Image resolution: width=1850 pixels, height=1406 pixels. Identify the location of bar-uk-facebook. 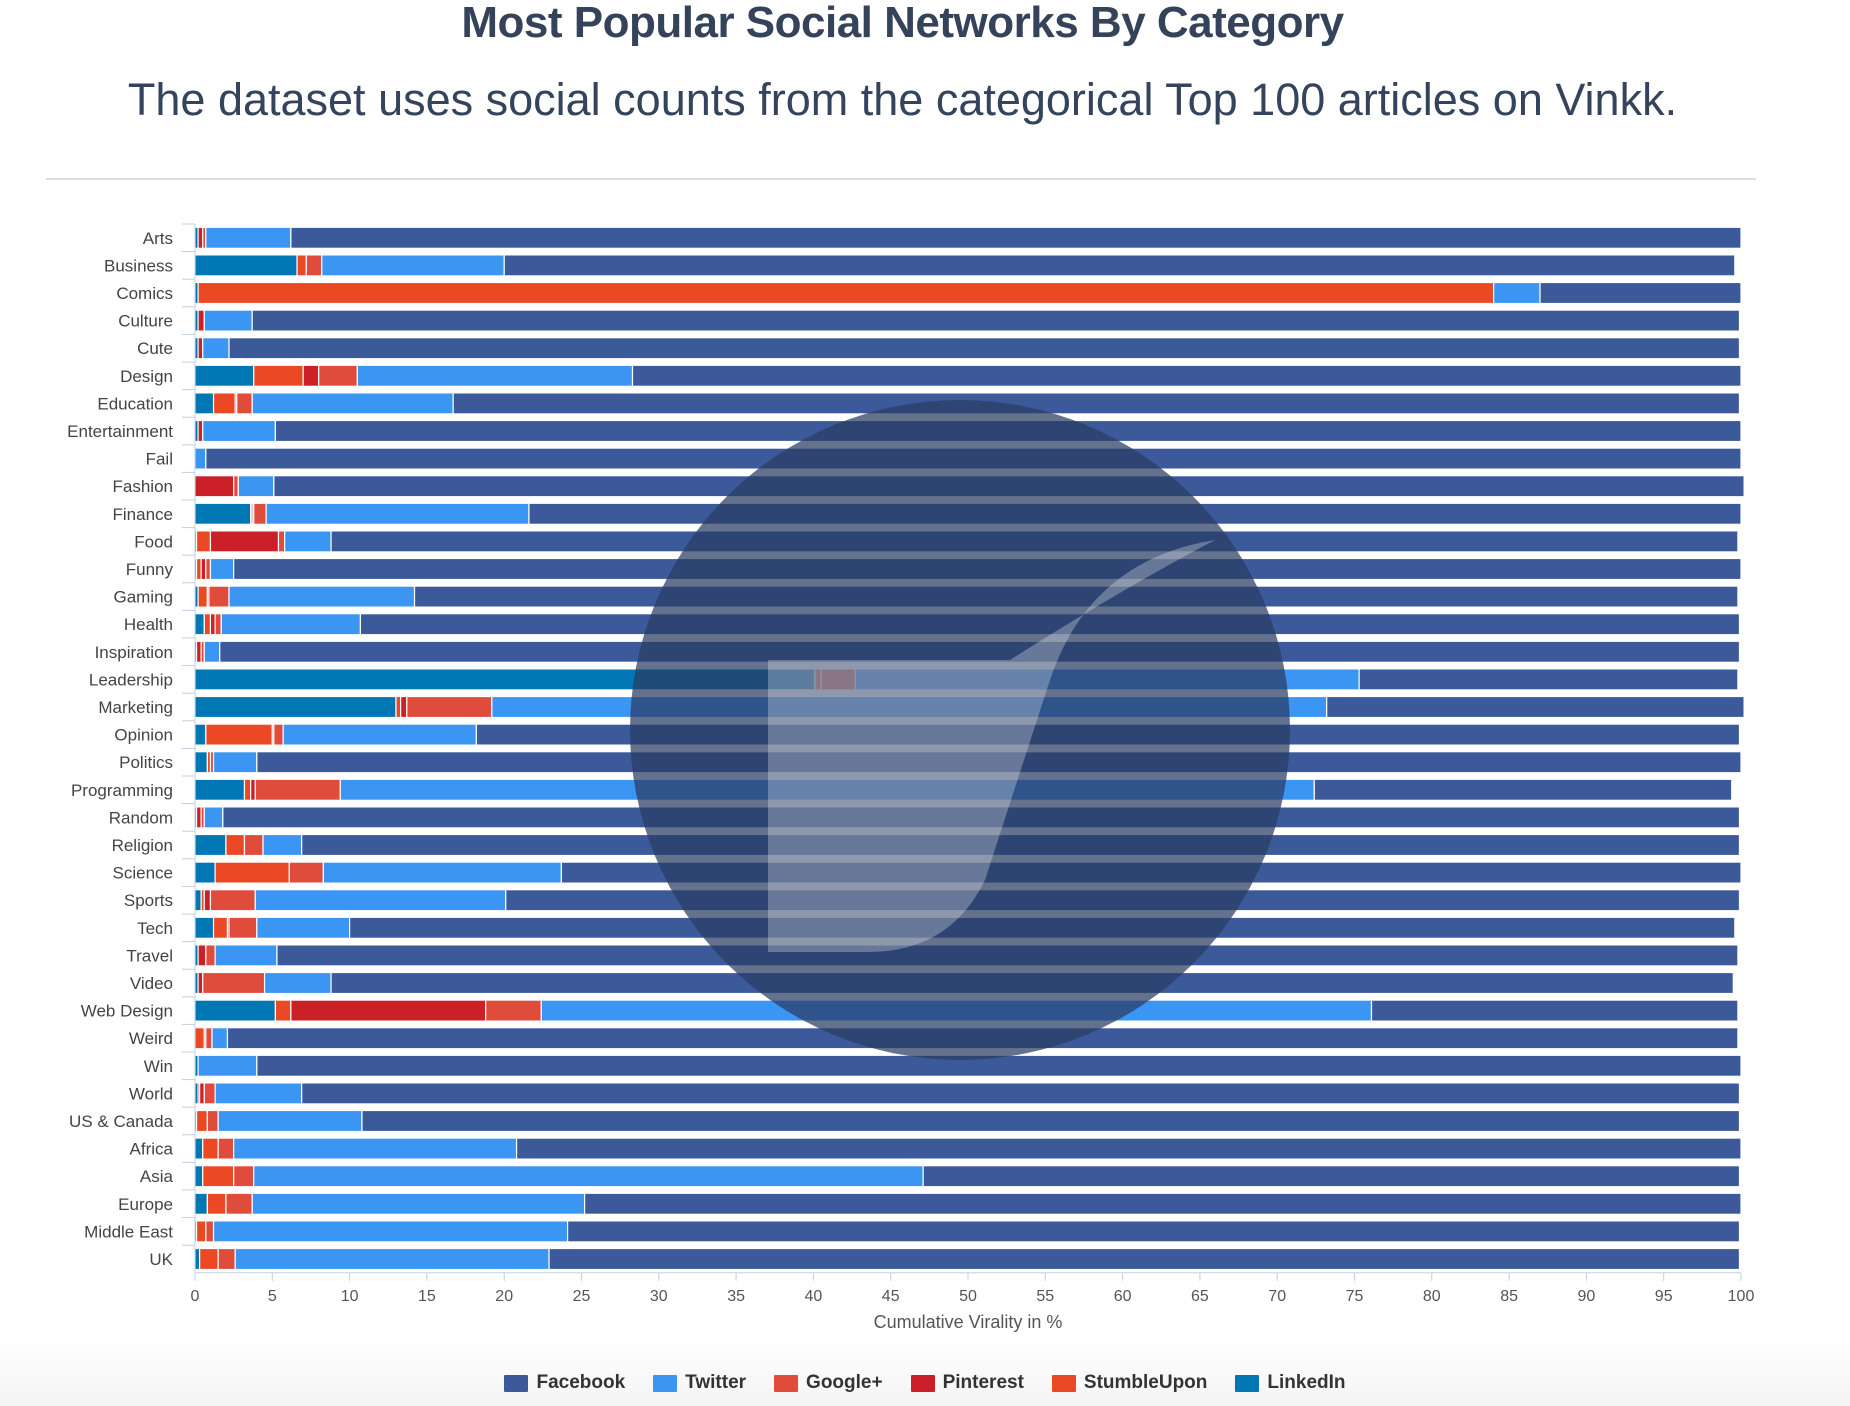
(1144, 1259).